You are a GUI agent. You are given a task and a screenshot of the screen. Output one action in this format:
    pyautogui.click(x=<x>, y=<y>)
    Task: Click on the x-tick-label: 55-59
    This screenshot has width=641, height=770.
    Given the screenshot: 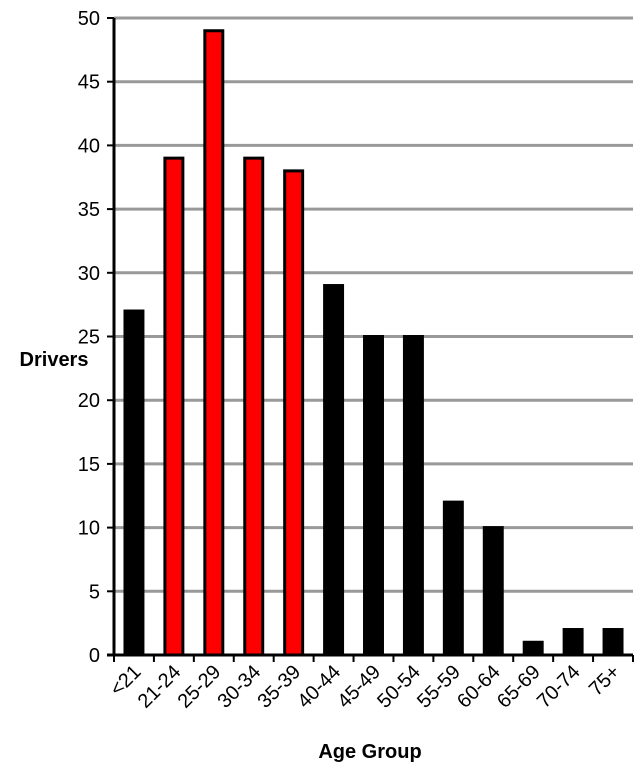 What is the action you would take?
    pyautogui.click(x=439, y=687)
    